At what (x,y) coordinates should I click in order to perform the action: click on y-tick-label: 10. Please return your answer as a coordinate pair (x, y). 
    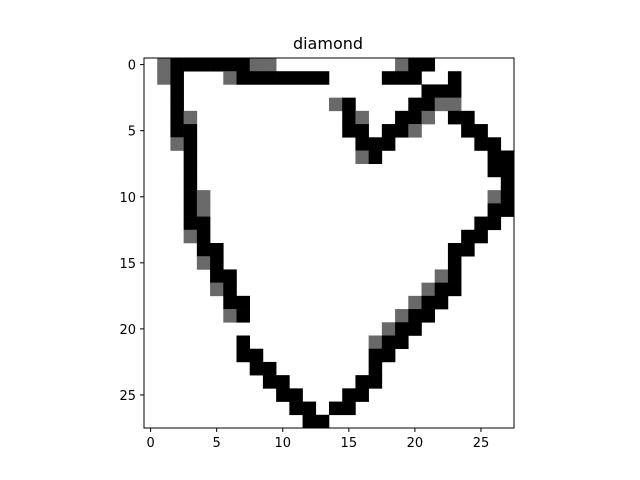
    Looking at the image, I should click on (127, 198).